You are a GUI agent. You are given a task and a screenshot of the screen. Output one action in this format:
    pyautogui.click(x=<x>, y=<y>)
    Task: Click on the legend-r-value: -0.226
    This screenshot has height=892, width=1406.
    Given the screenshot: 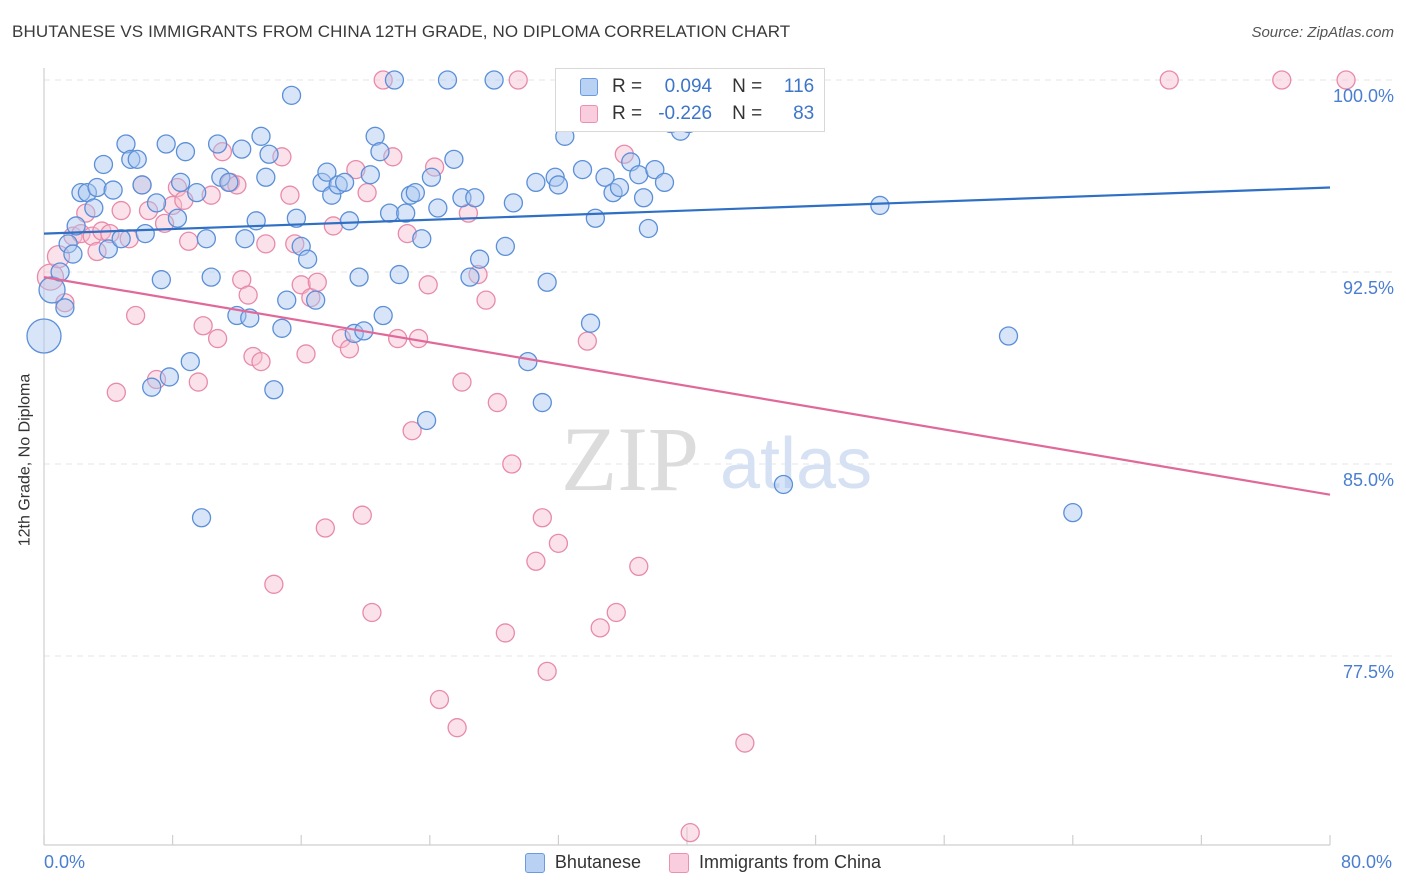 What is the action you would take?
    pyautogui.click(x=685, y=113)
    